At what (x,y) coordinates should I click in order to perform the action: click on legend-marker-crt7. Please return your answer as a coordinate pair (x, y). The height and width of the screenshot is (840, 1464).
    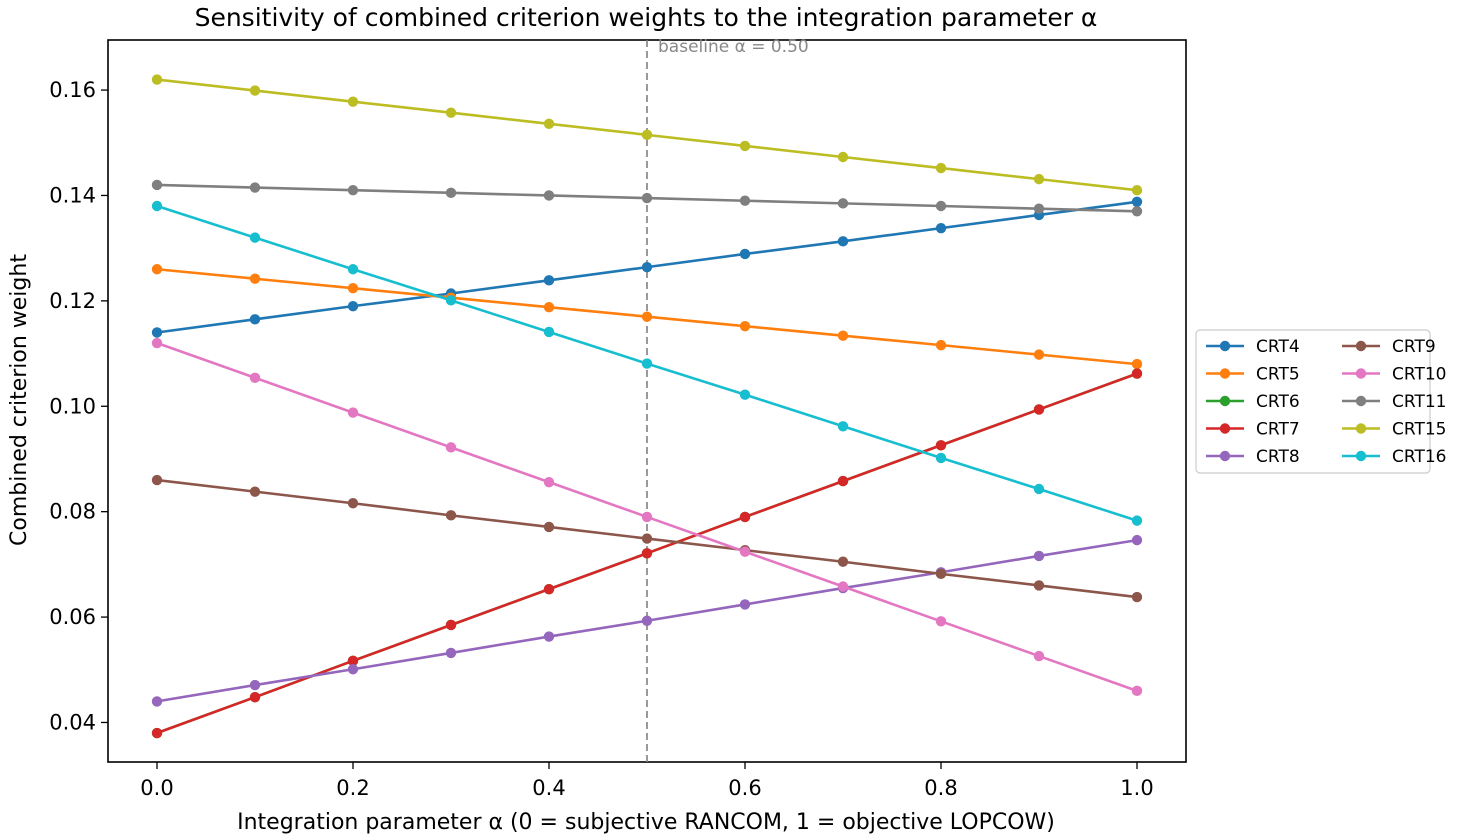
    Looking at the image, I should click on (1225, 428).